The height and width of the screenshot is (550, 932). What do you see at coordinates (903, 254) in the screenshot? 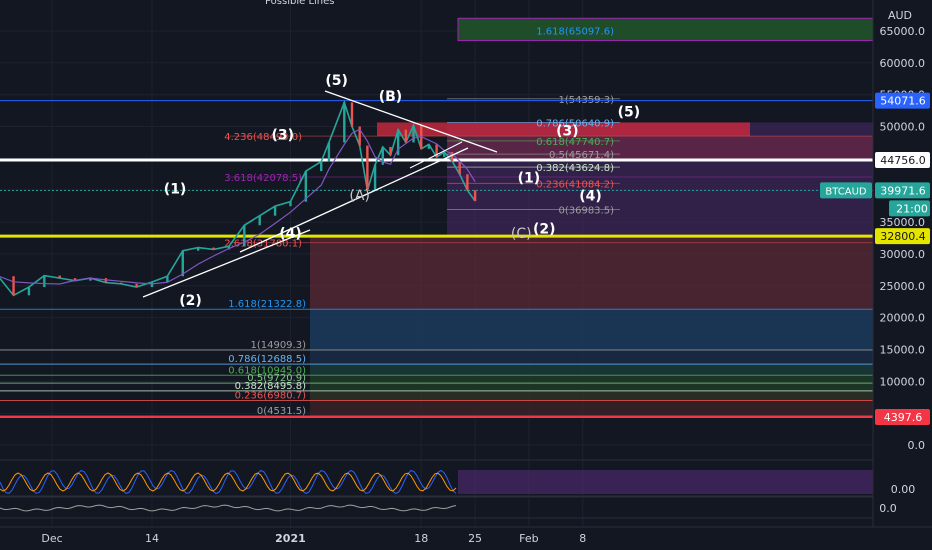
I see `price-tick: 30000.0` at bounding box center [903, 254].